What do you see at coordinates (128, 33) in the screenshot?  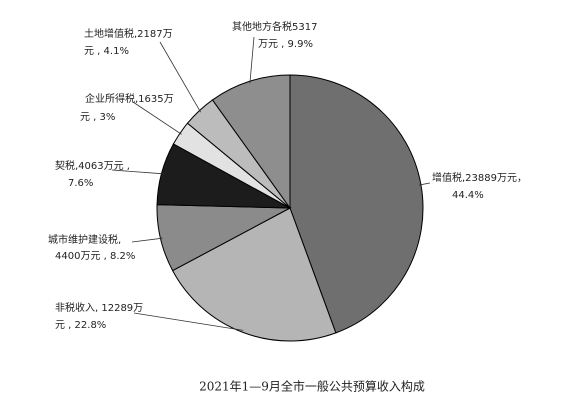 I see `data-label: 土地增值税,2187万` at bounding box center [128, 33].